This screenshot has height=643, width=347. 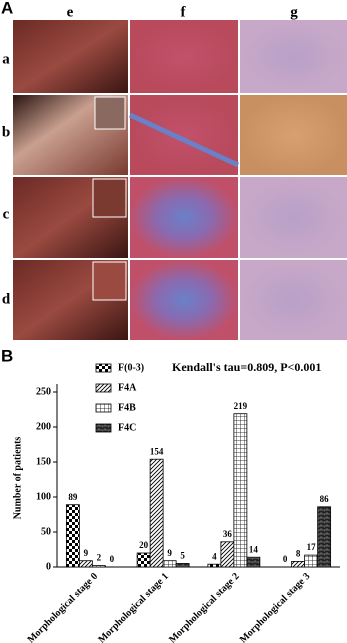 I want to click on row-label: c, so click(x=6, y=214).